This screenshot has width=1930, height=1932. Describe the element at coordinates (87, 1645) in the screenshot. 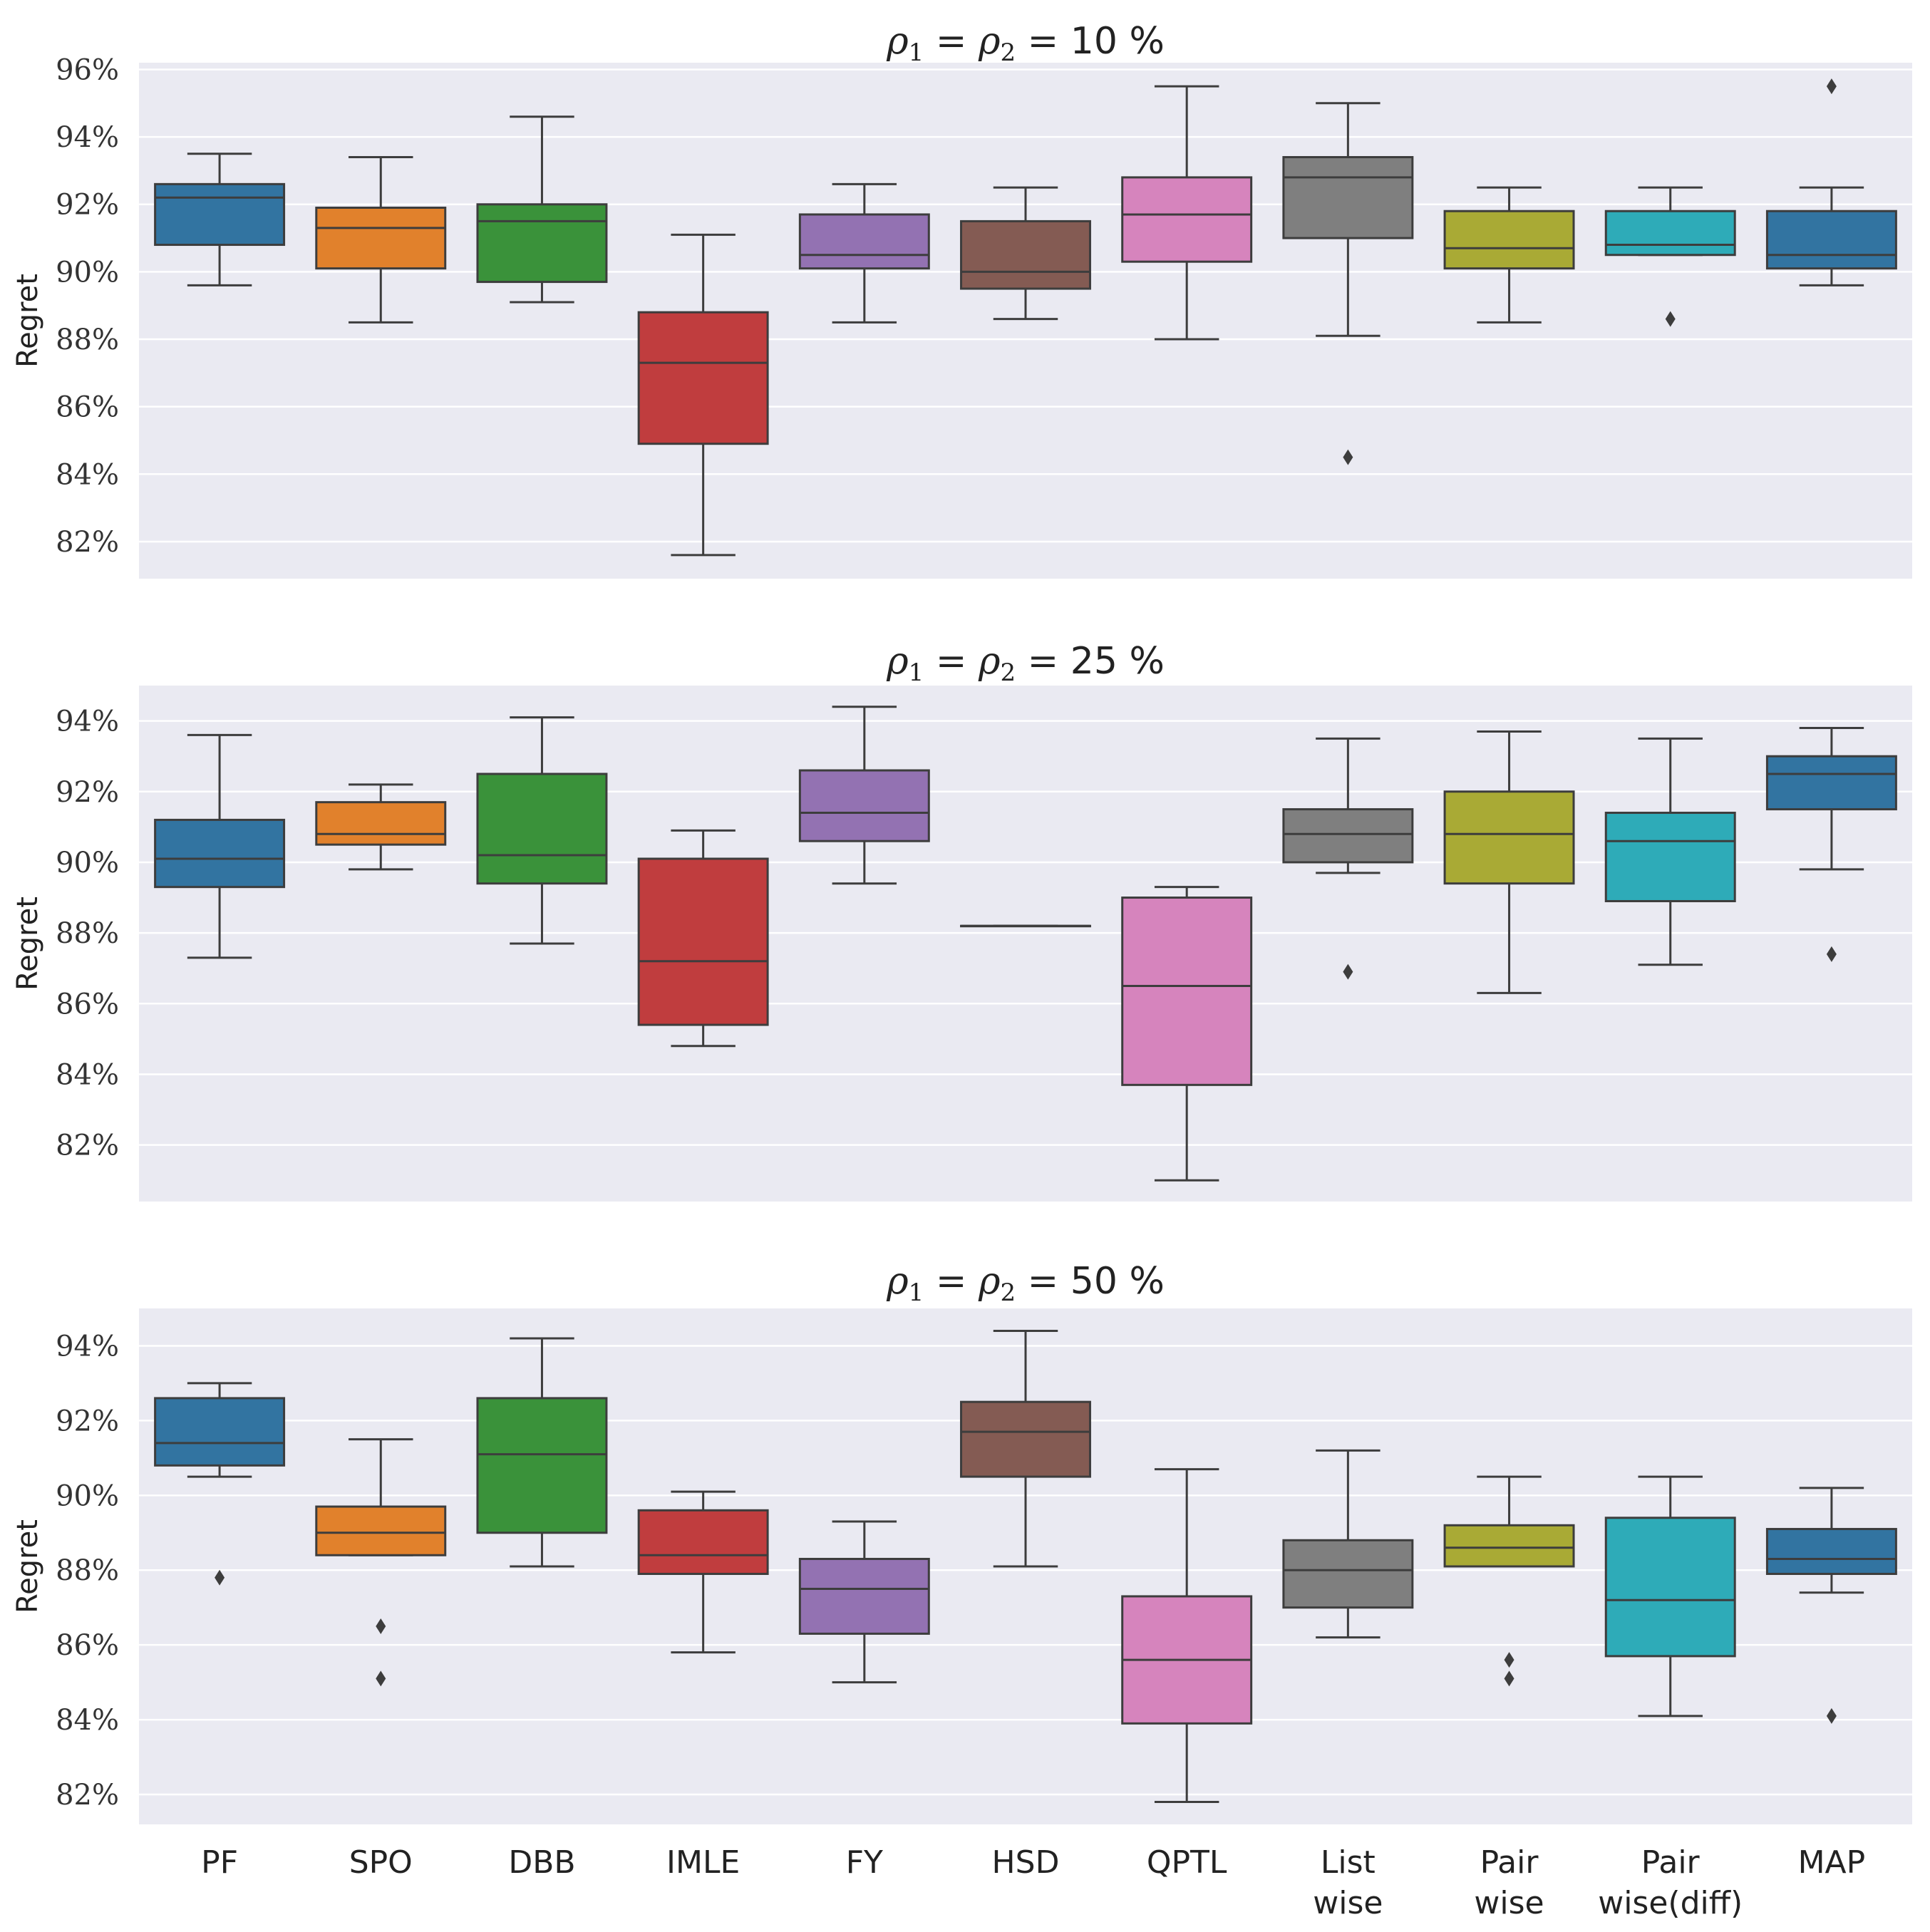

I see `y-tick-label: 86%` at that location.